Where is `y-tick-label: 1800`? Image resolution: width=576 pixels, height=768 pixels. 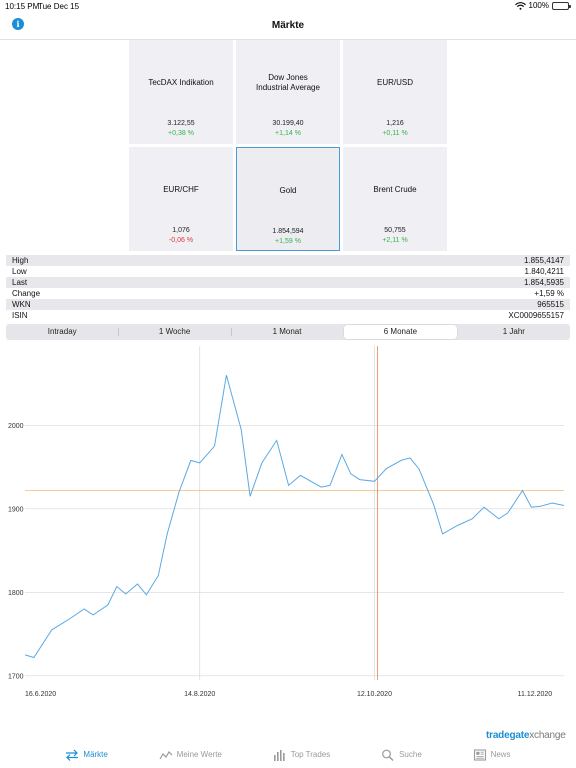 y-tick-label: 1800 is located at coordinates (16, 593).